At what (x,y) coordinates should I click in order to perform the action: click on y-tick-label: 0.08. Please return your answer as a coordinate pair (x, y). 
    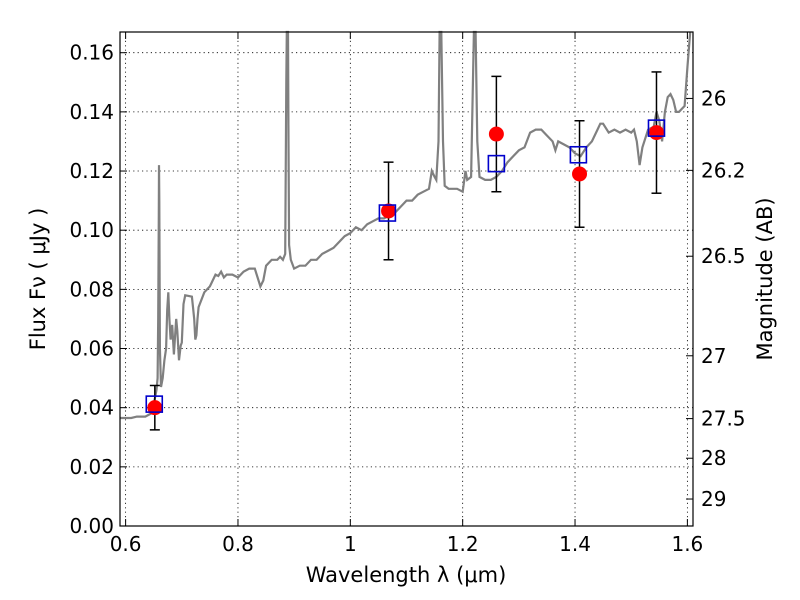
    Looking at the image, I should click on (91, 289).